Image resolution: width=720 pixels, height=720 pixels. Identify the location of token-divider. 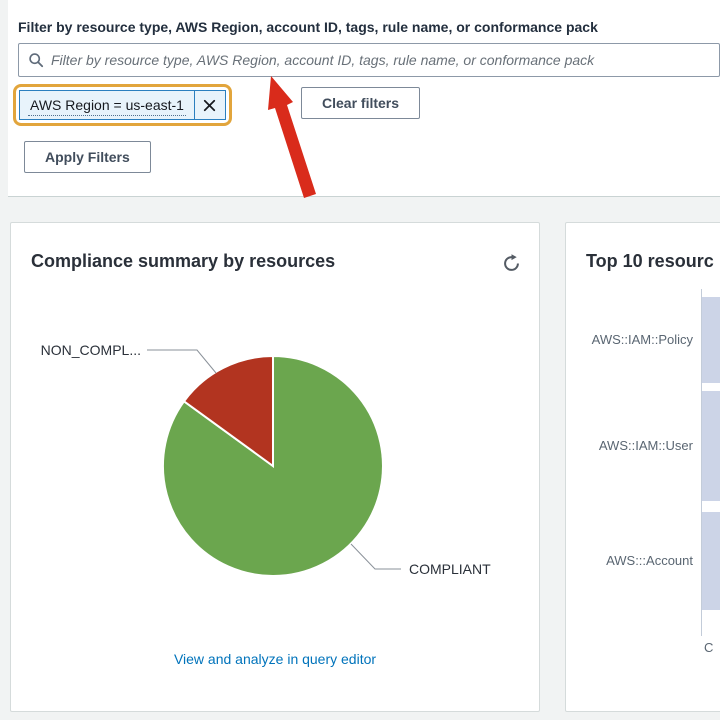
(194, 105).